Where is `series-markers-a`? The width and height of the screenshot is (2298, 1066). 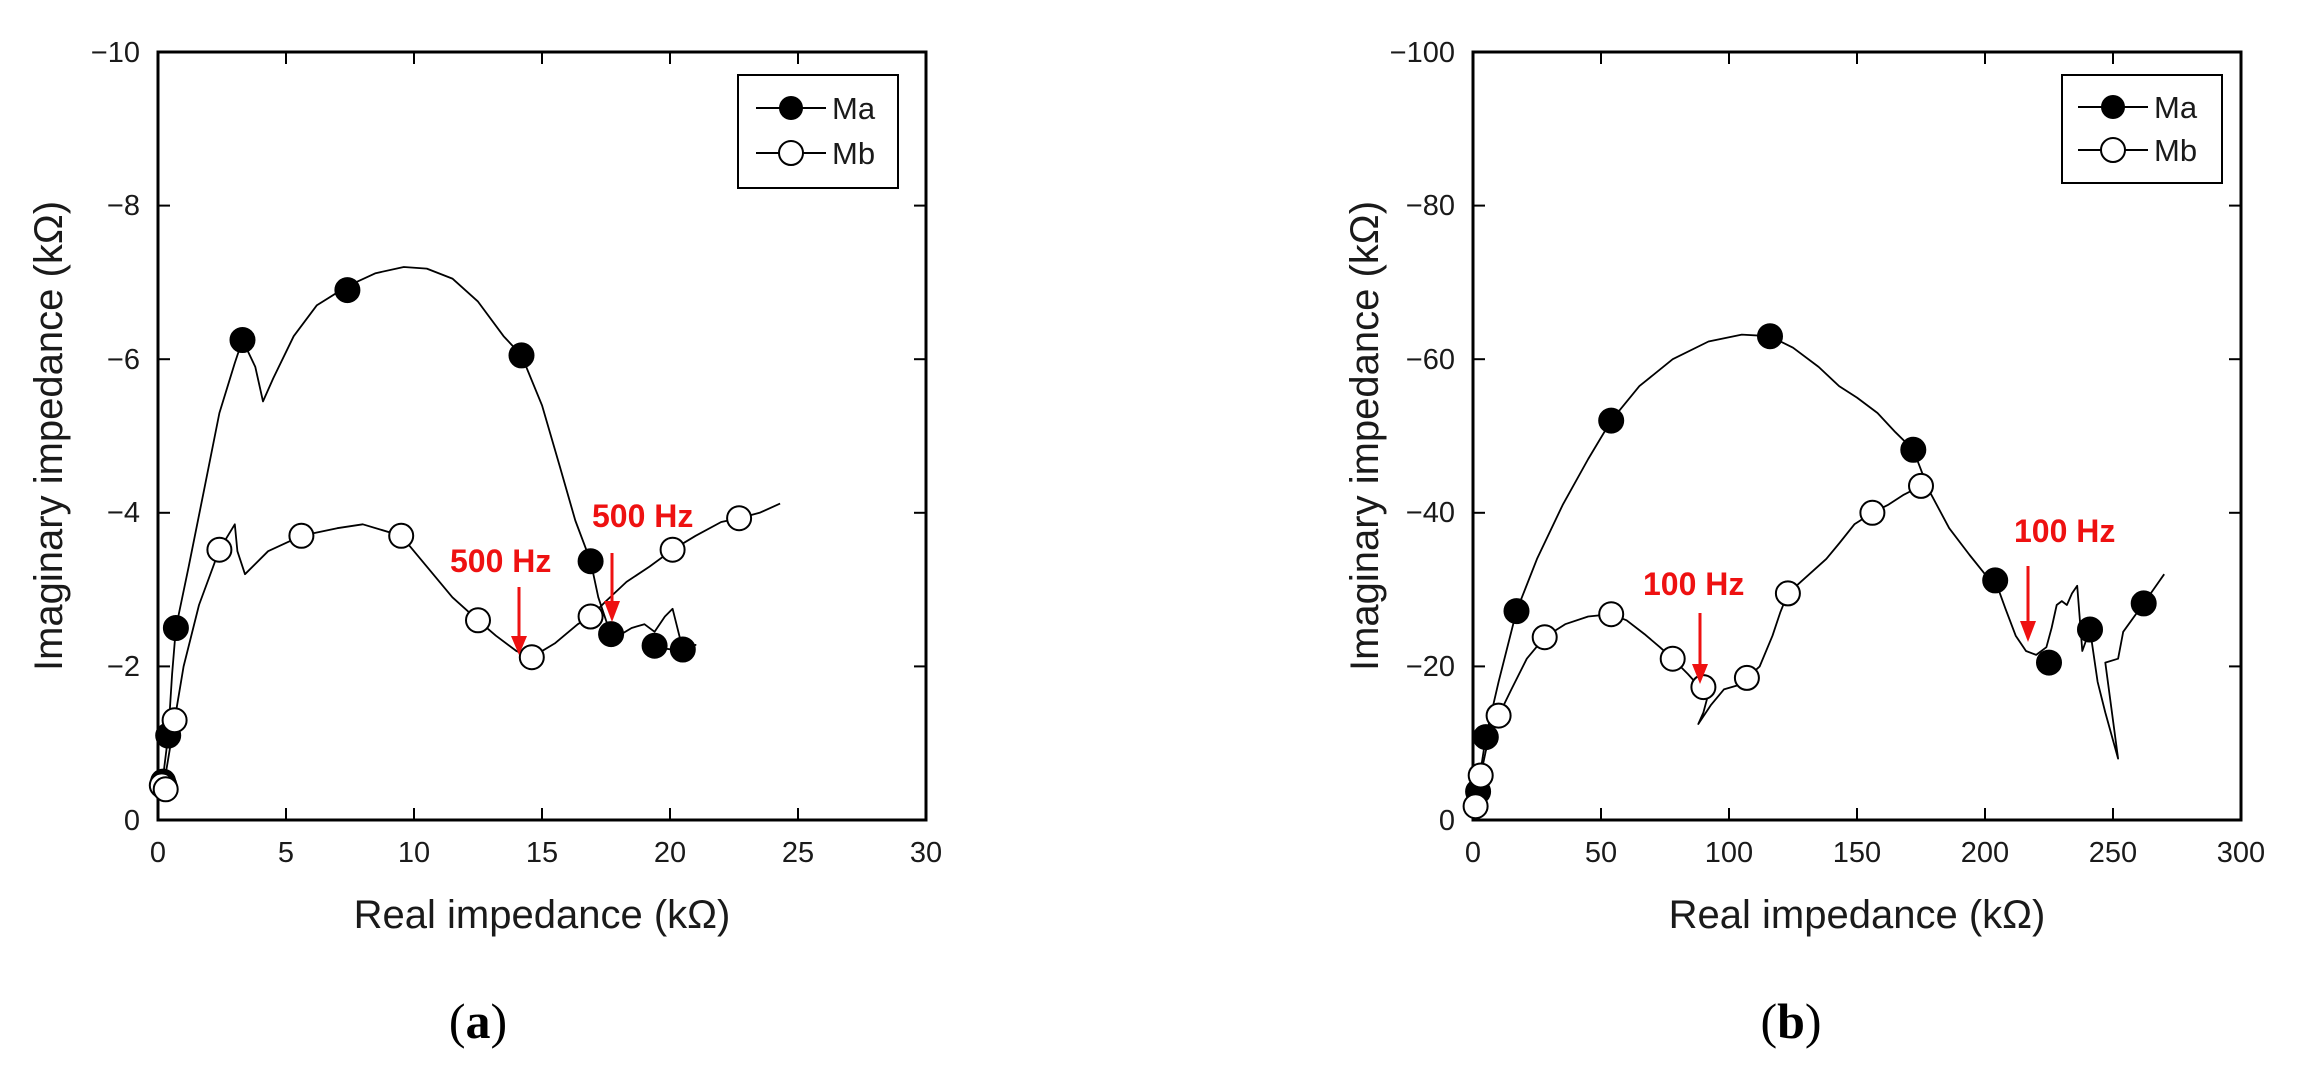 series-markers-a is located at coordinates (450, 540).